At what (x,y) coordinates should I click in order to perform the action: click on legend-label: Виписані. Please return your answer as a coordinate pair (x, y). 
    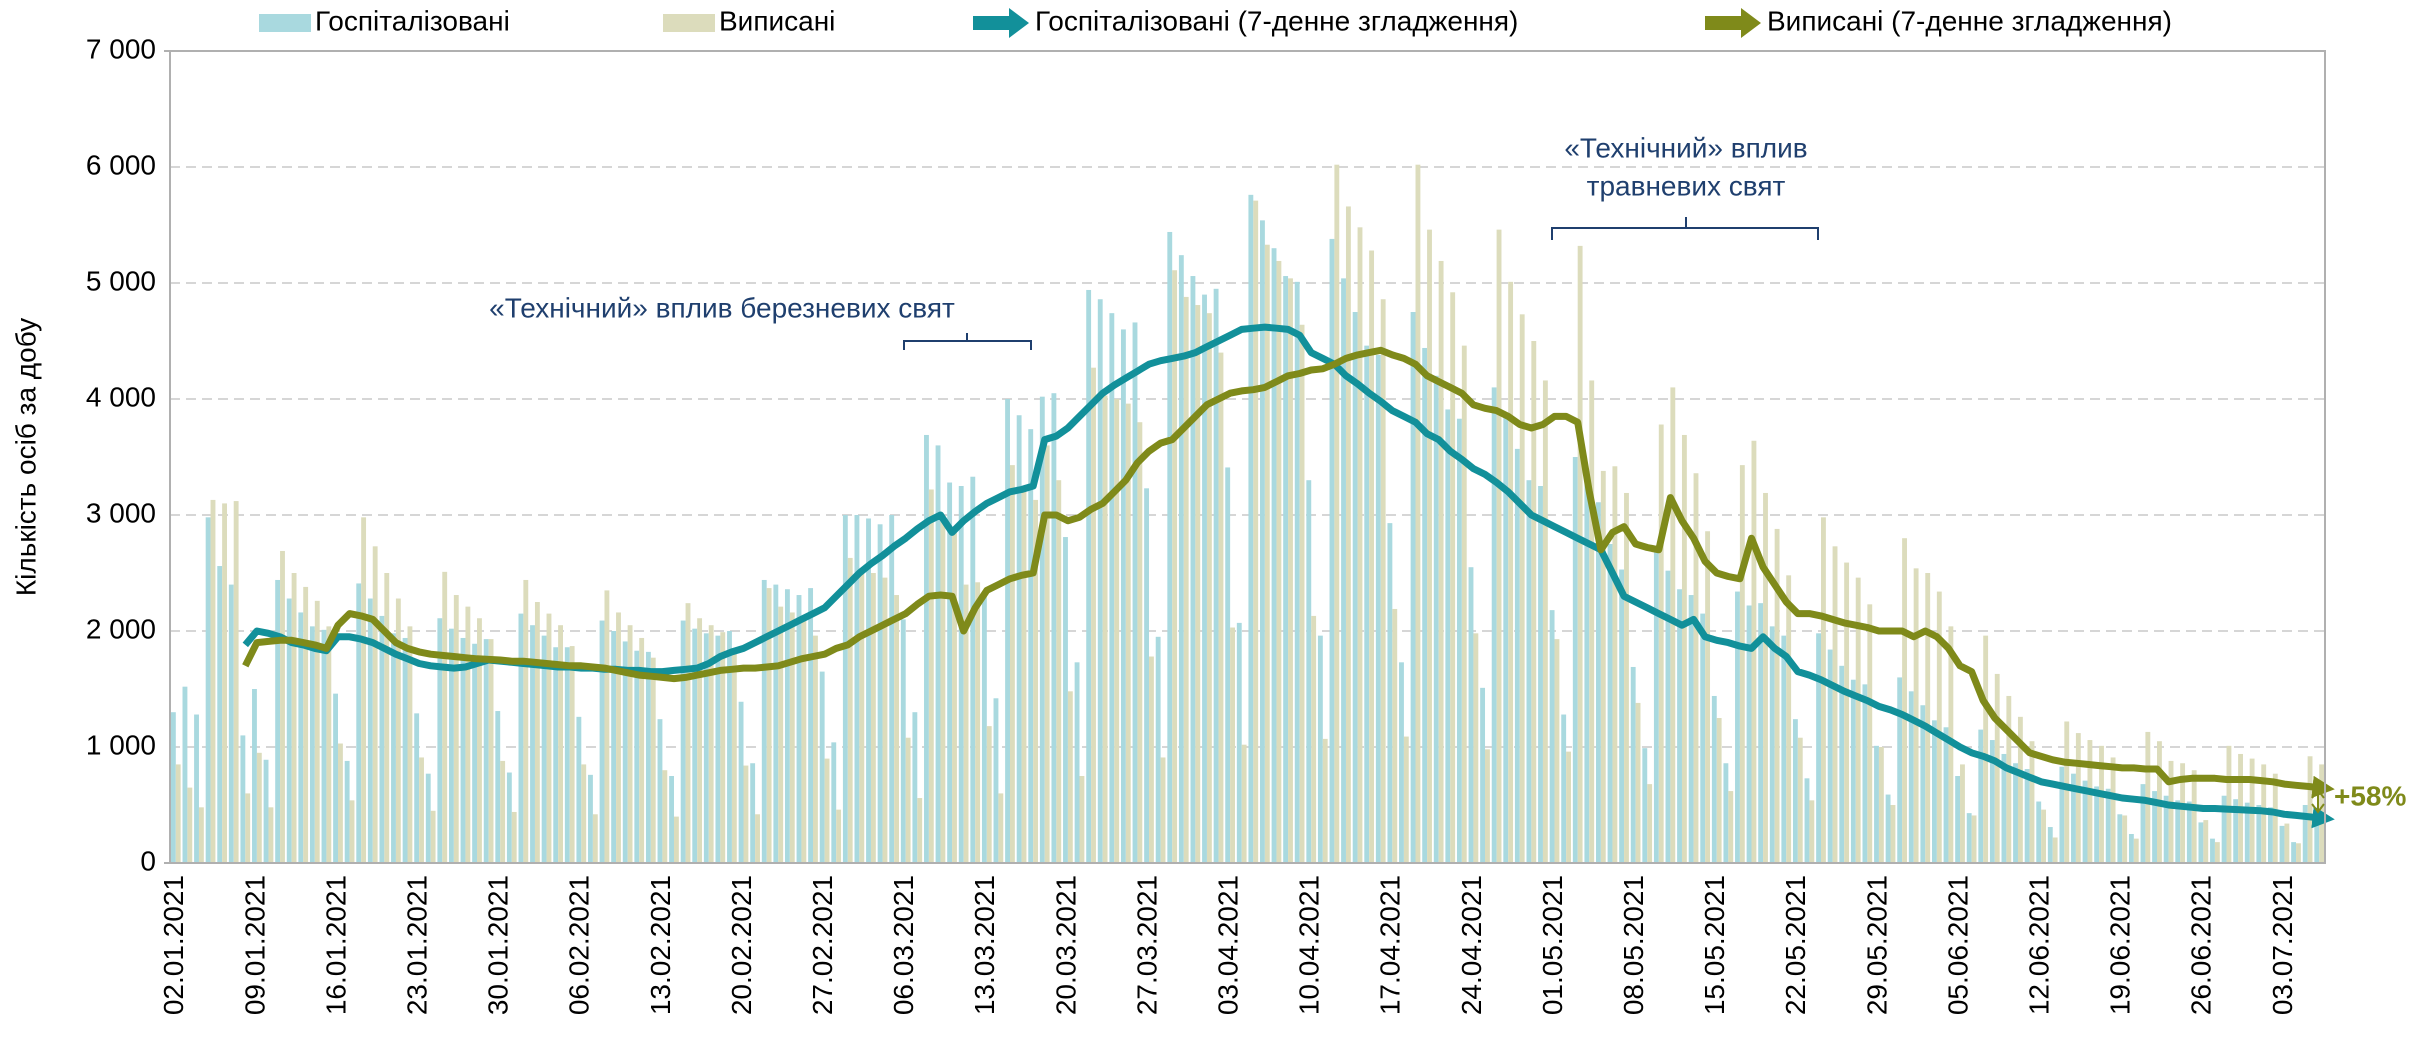
    Looking at the image, I should click on (777, 20).